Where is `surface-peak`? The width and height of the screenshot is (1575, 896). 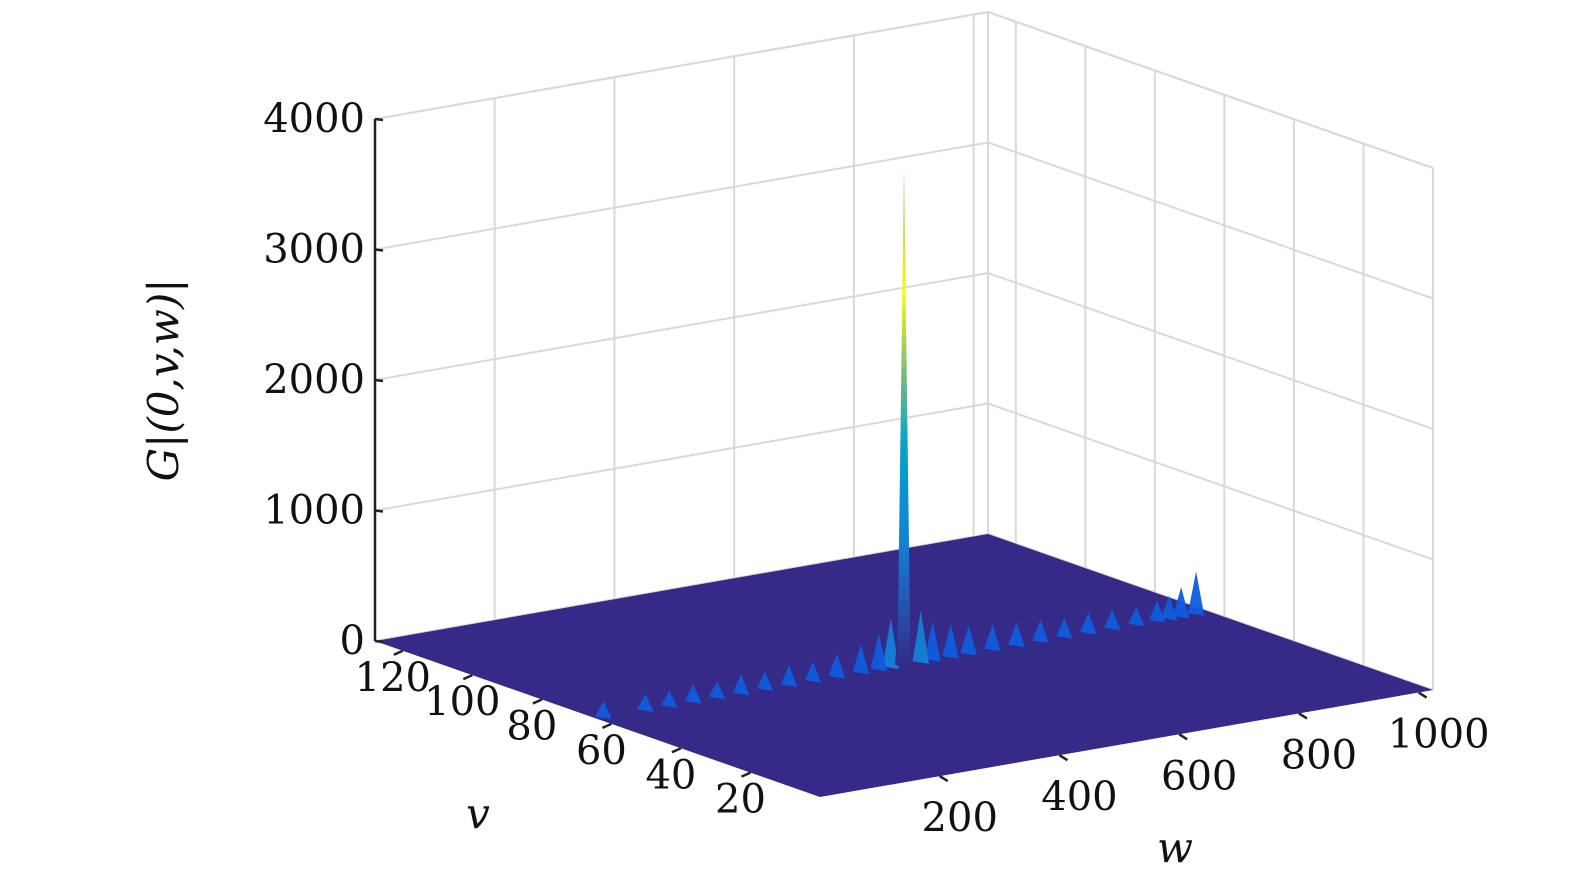
surface-peak is located at coordinates (904, 417).